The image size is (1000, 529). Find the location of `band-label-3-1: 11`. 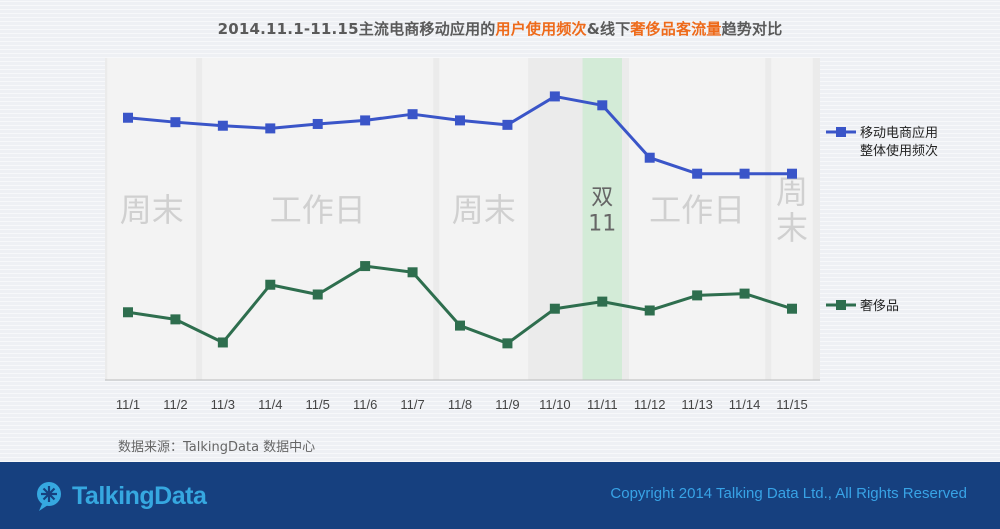

band-label-3-1: 11 is located at coordinates (602, 224).